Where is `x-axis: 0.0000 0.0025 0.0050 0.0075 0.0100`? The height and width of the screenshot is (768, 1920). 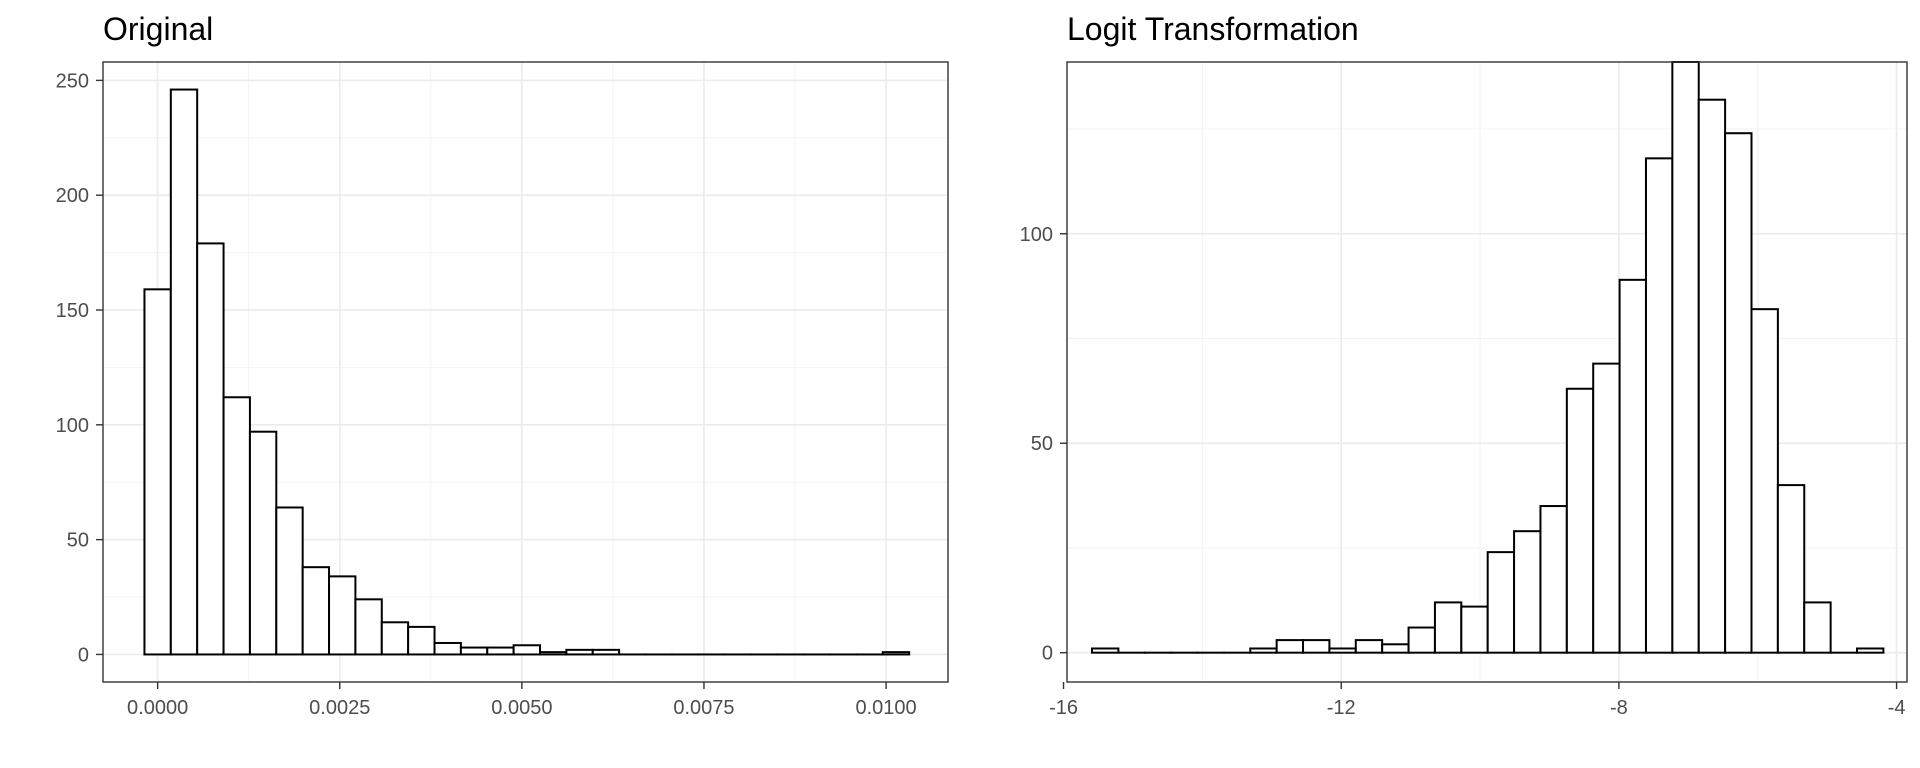
x-axis: 0.0000 0.0025 0.0050 0.0075 0.0100 is located at coordinates (522, 700).